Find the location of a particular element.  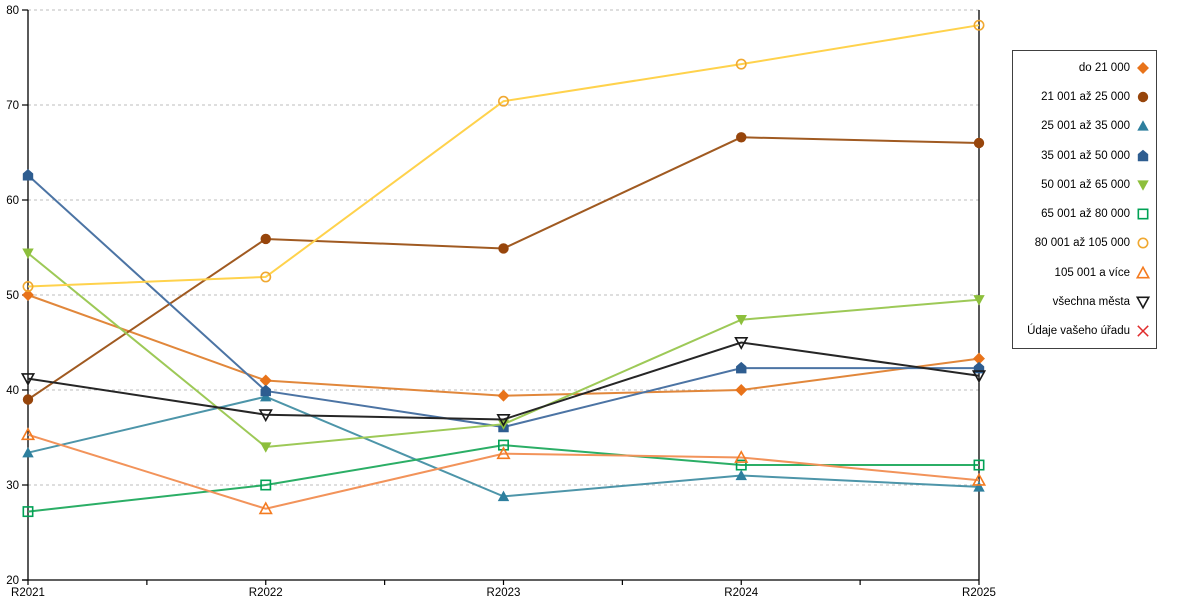

legend-label: 25 001 až 35 000 is located at coordinates (1085, 126).